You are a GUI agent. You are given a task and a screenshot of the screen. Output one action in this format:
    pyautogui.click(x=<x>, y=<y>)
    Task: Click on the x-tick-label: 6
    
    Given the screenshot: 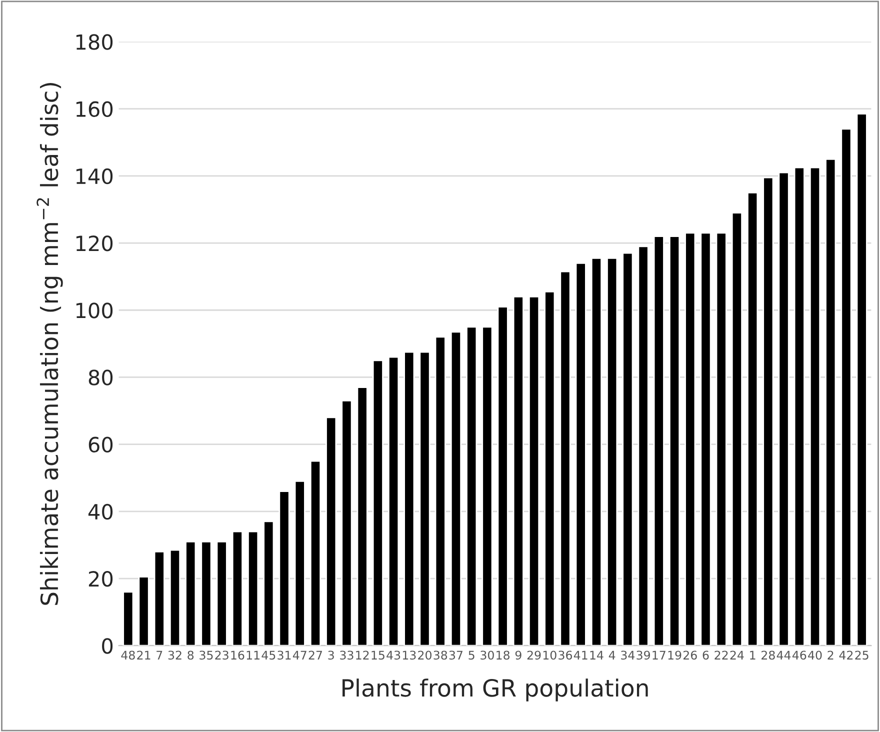 What is the action you would take?
    pyautogui.click(x=705, y=655)
    